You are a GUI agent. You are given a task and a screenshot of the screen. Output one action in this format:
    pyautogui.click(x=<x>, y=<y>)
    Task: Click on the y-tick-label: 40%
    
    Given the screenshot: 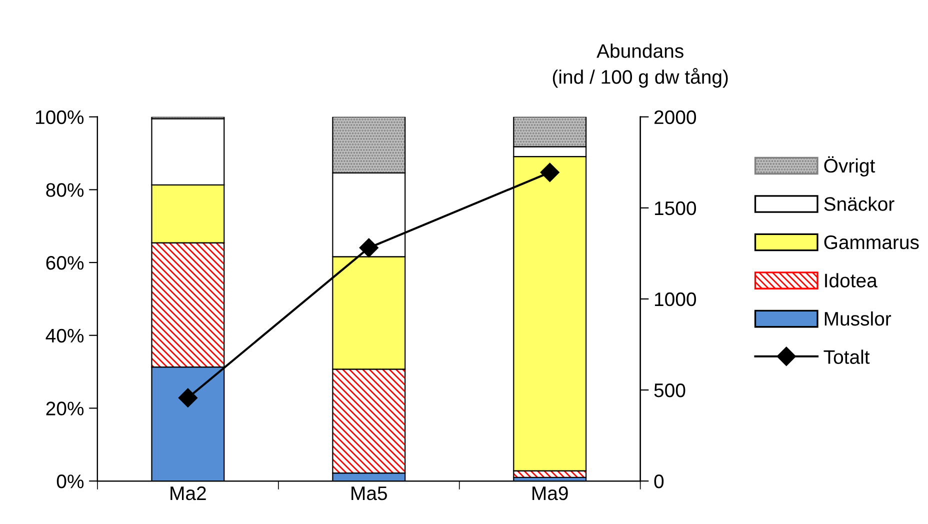 What is the action you would take?
    pyautogui.click(x=65, y=335)
    